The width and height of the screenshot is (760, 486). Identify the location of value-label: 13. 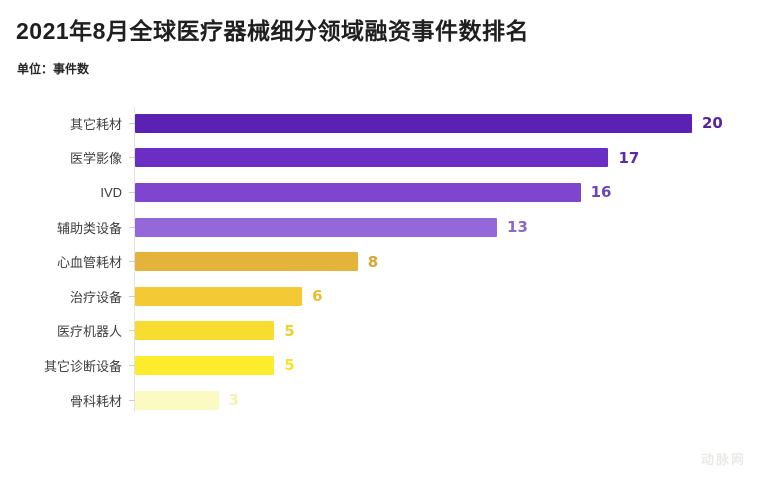
(517, 227).